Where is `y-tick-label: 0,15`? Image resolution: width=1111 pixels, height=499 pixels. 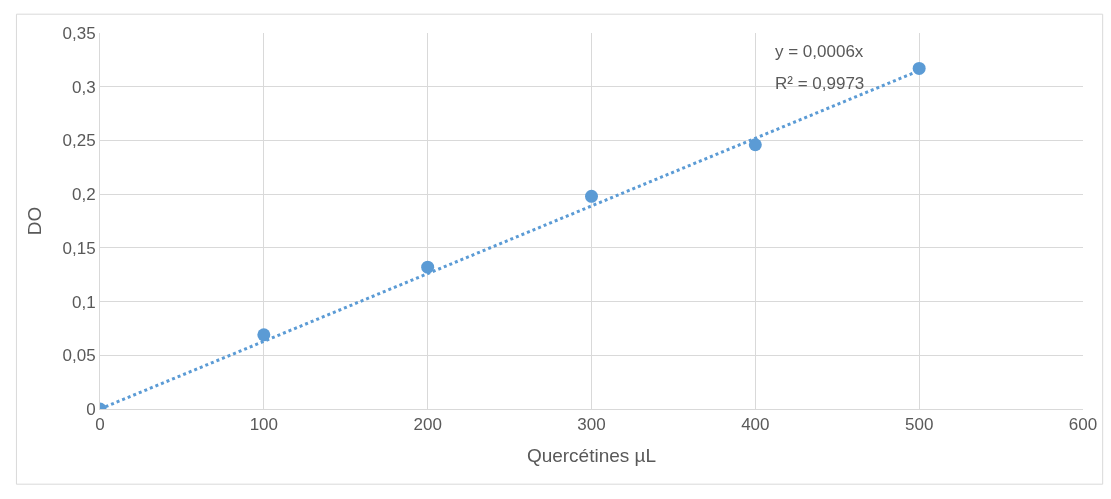 y-tick-label: 0,15 is located at coordinates (79, 248).